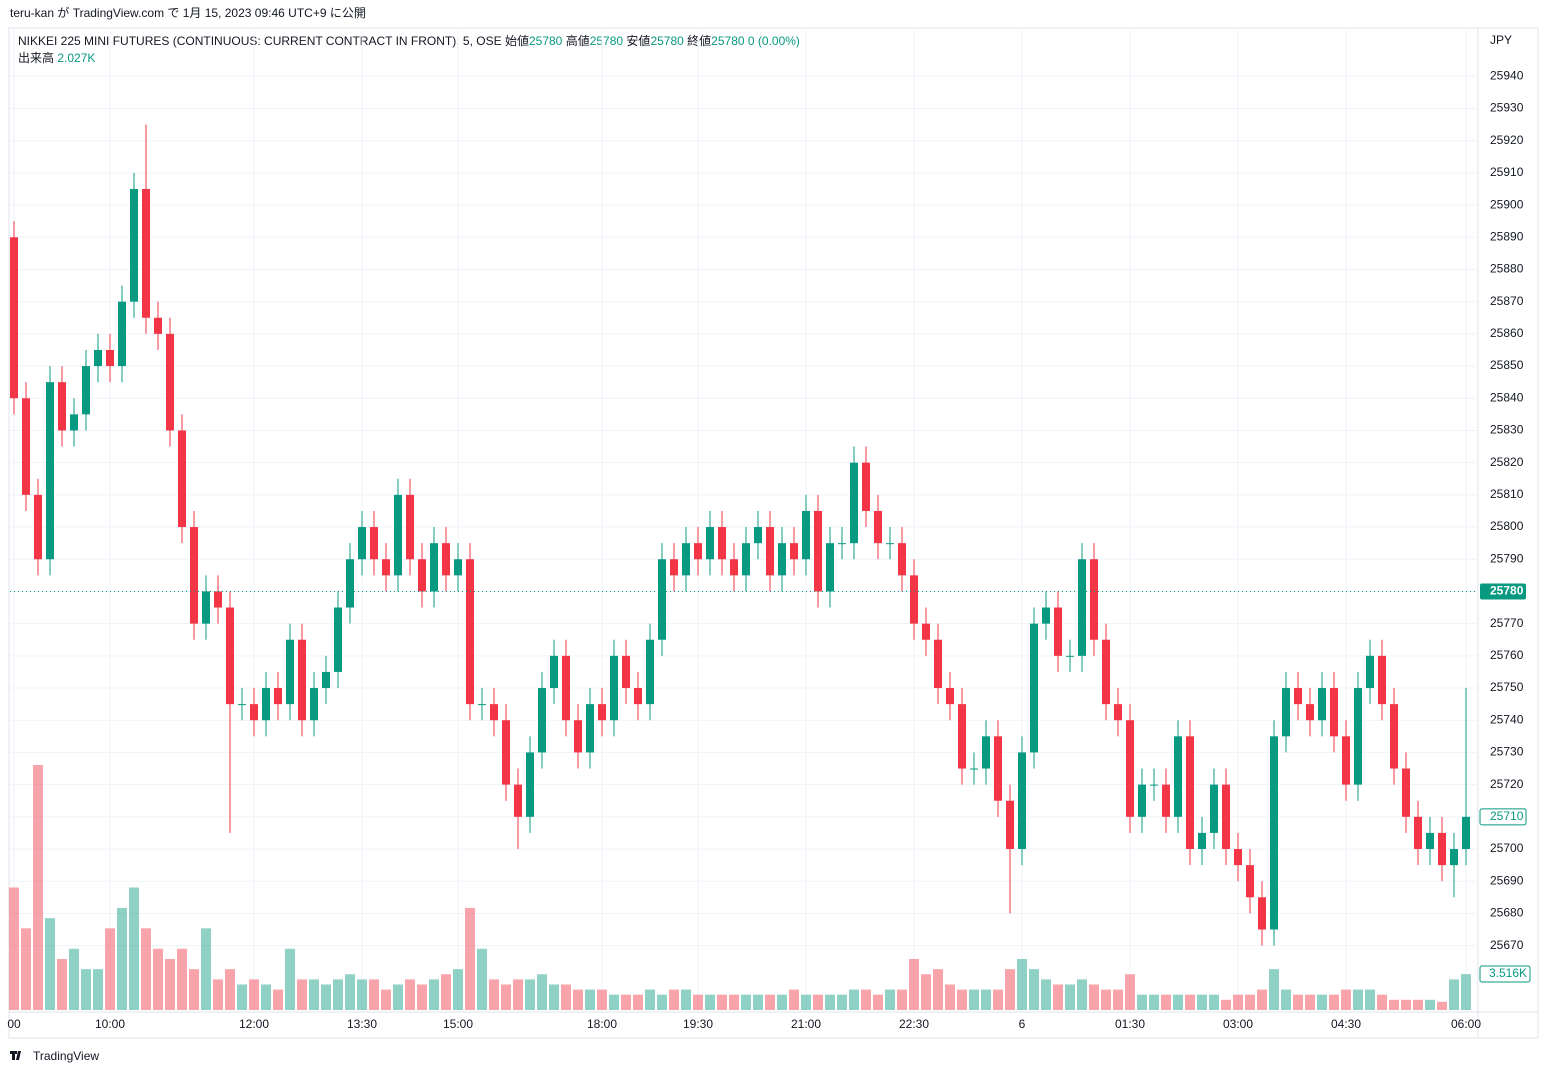 This screenshot has width=1548, height=1074. What do you see at coordinates (1503, 591) in the screenshot?
I see `price-line-tag` at bounding box center [1503, 591].